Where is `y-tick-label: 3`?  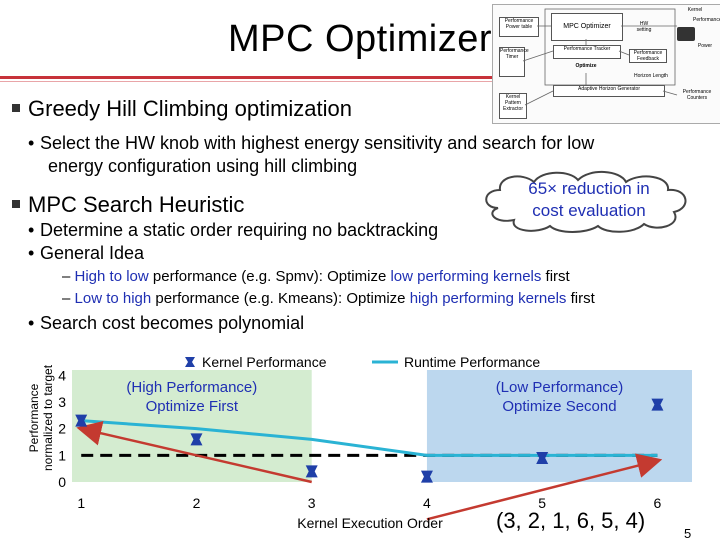
y-tick-label: 3 is located at coordinates (62, 402).